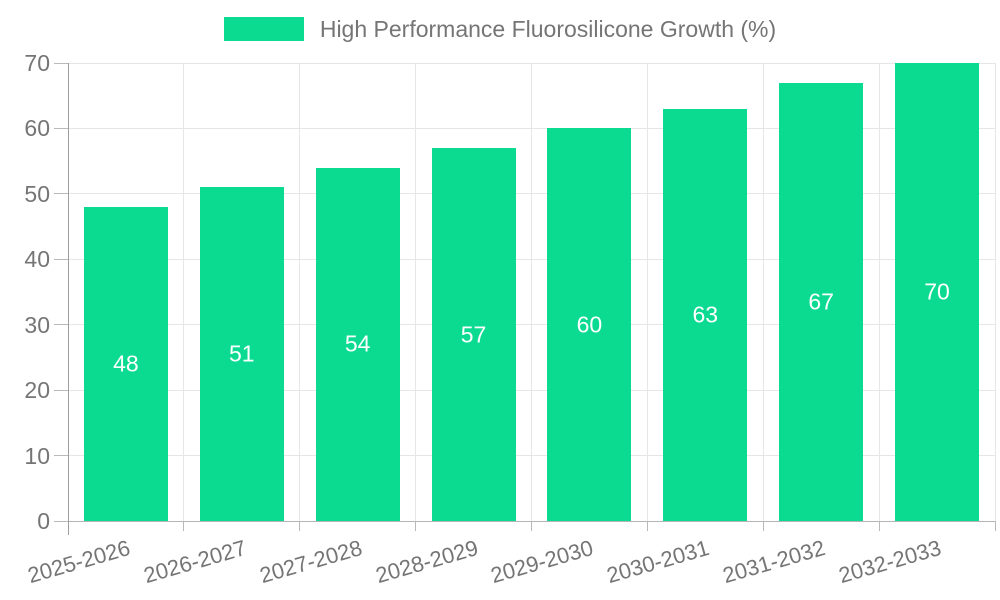 This screenshot has height=600, width=1000. I want to click on bar: 60, so click(589, 324).